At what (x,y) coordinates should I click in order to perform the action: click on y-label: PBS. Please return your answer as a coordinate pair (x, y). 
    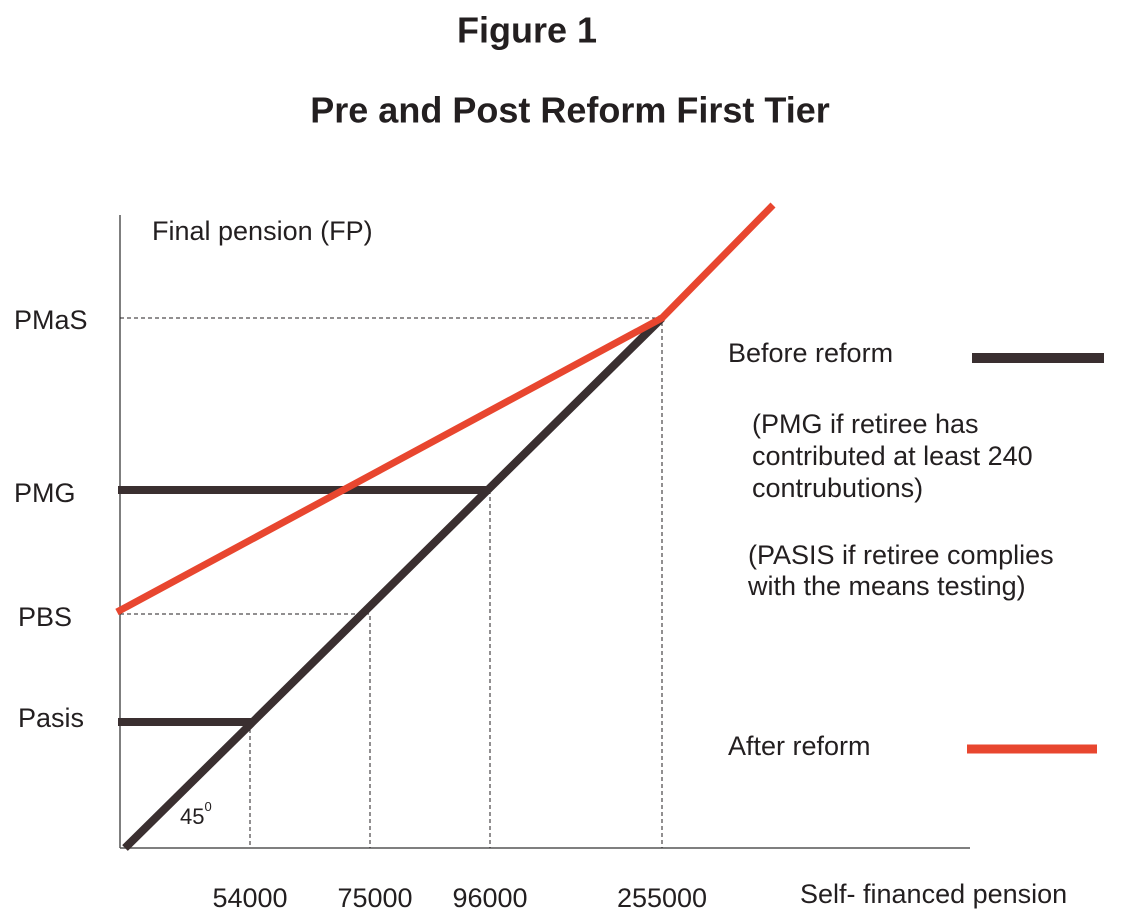
    Looking at the image, I should click on (45, 617).